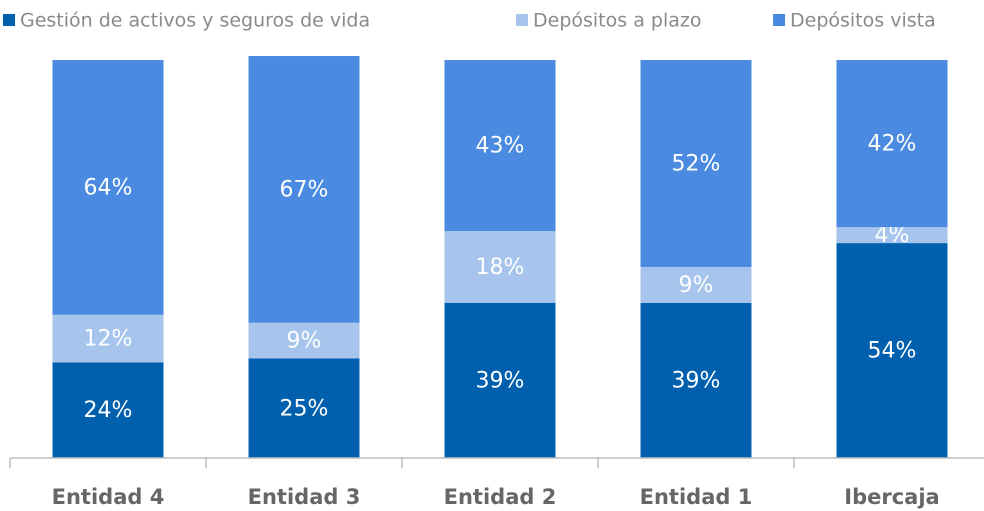 This screenshot has width=984, height=511. I want to click on x-tick-label: Entidad 2, so click(500, 497).